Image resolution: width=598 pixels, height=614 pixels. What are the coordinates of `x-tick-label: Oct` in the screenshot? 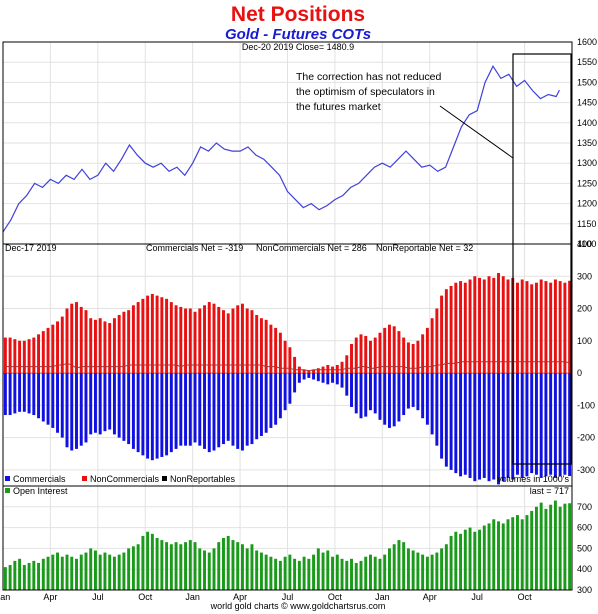 It's located at (145, 597).